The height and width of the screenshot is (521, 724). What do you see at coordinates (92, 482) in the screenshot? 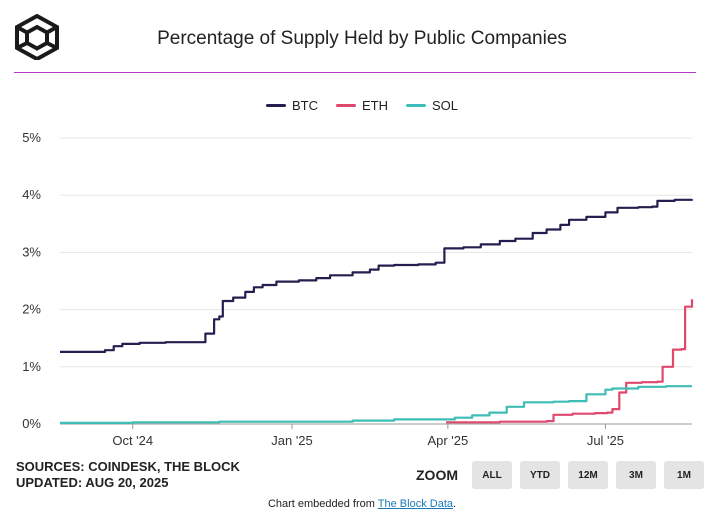
I see `updated-text: UPDATED: AUG 20, 2025` at bounding box center [92, 482].